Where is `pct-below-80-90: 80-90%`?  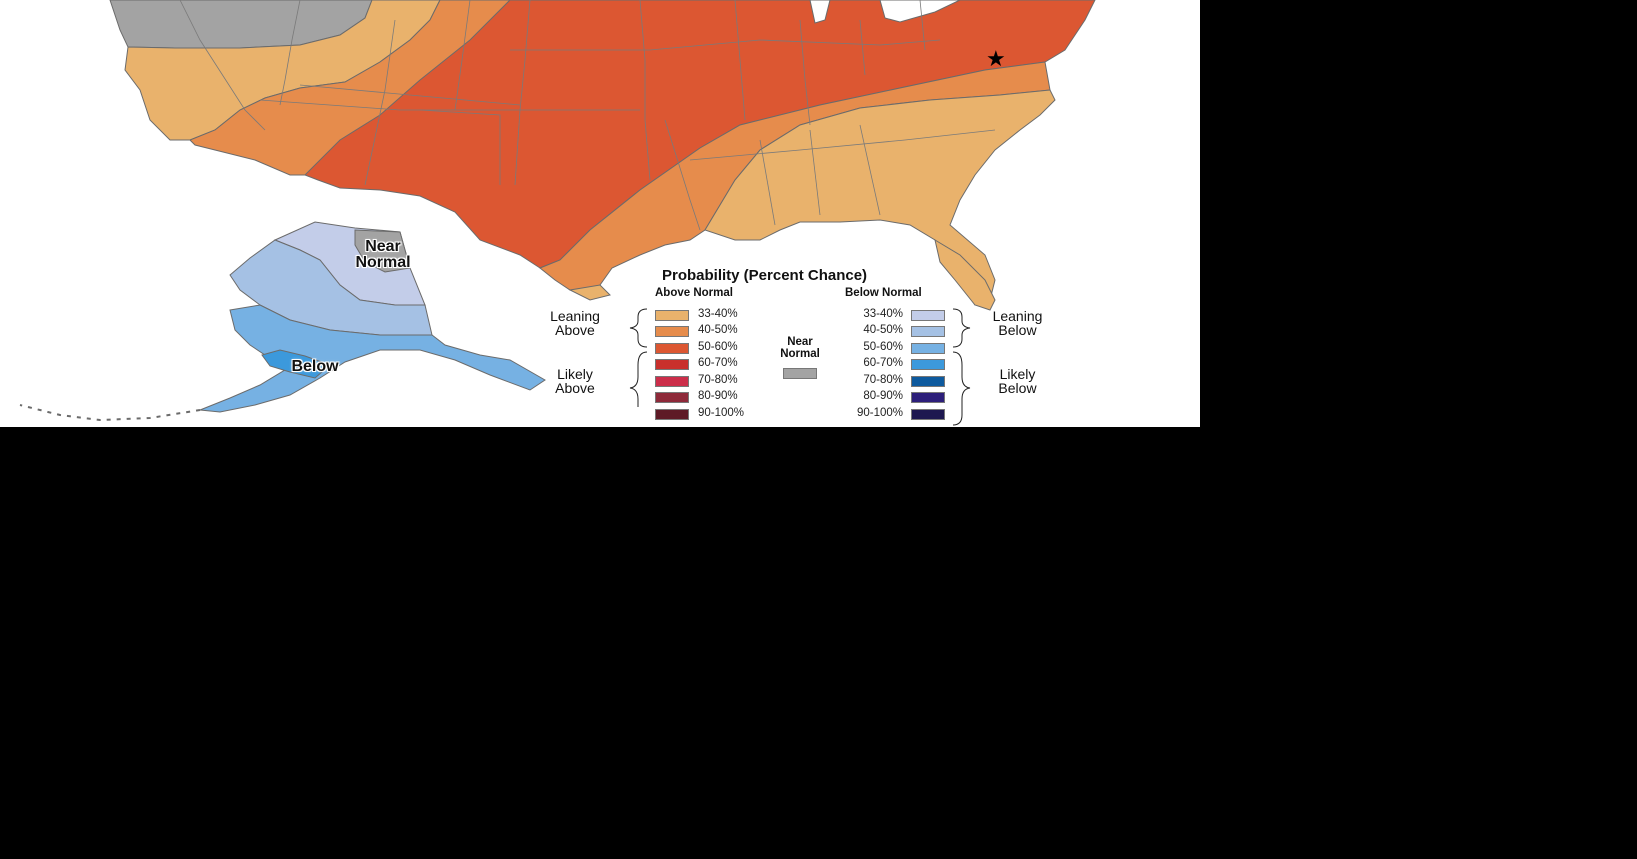
pct-below-80-90: 80-90% is located at coordinates (883, 396).